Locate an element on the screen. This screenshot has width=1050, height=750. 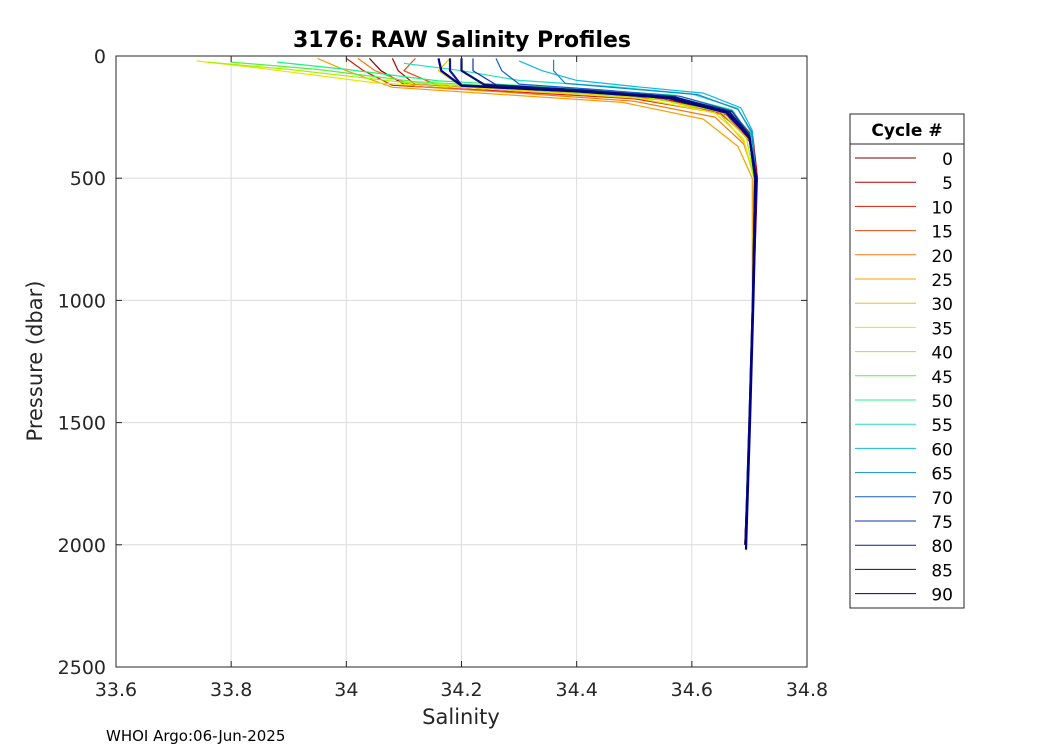
legend-label: 85 is located at coordinates (942, 571).